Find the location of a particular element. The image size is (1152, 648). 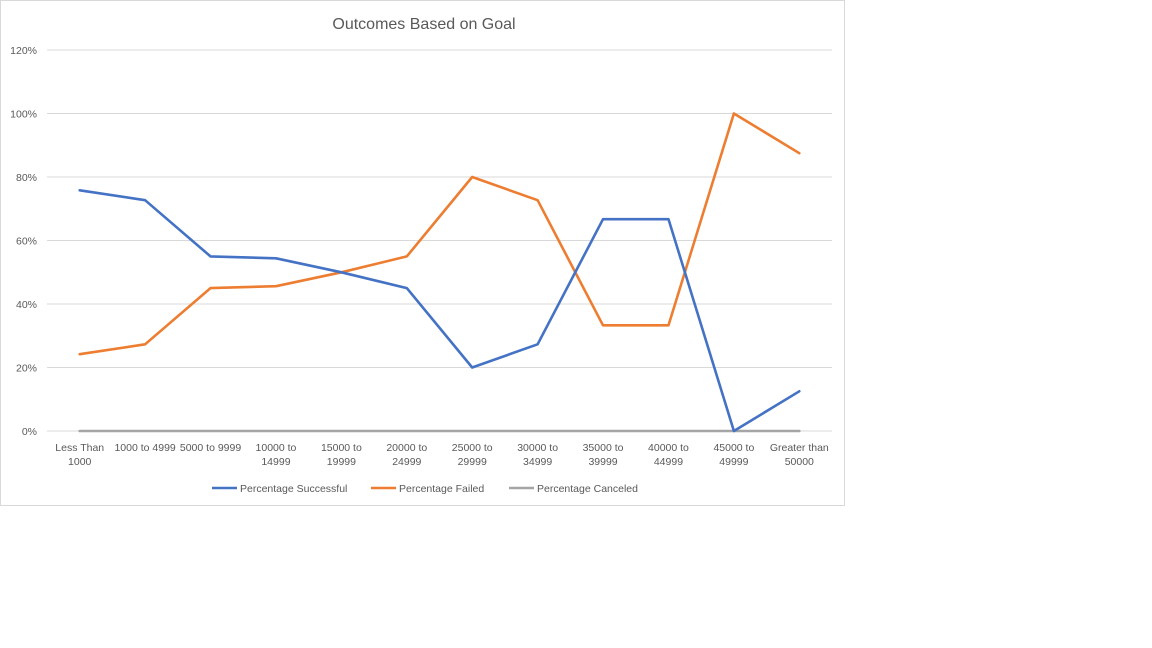

y-axis-tick-labels: 0% 20% 40% 60% 80% 100% 120% is located at coordinates (23, 241).